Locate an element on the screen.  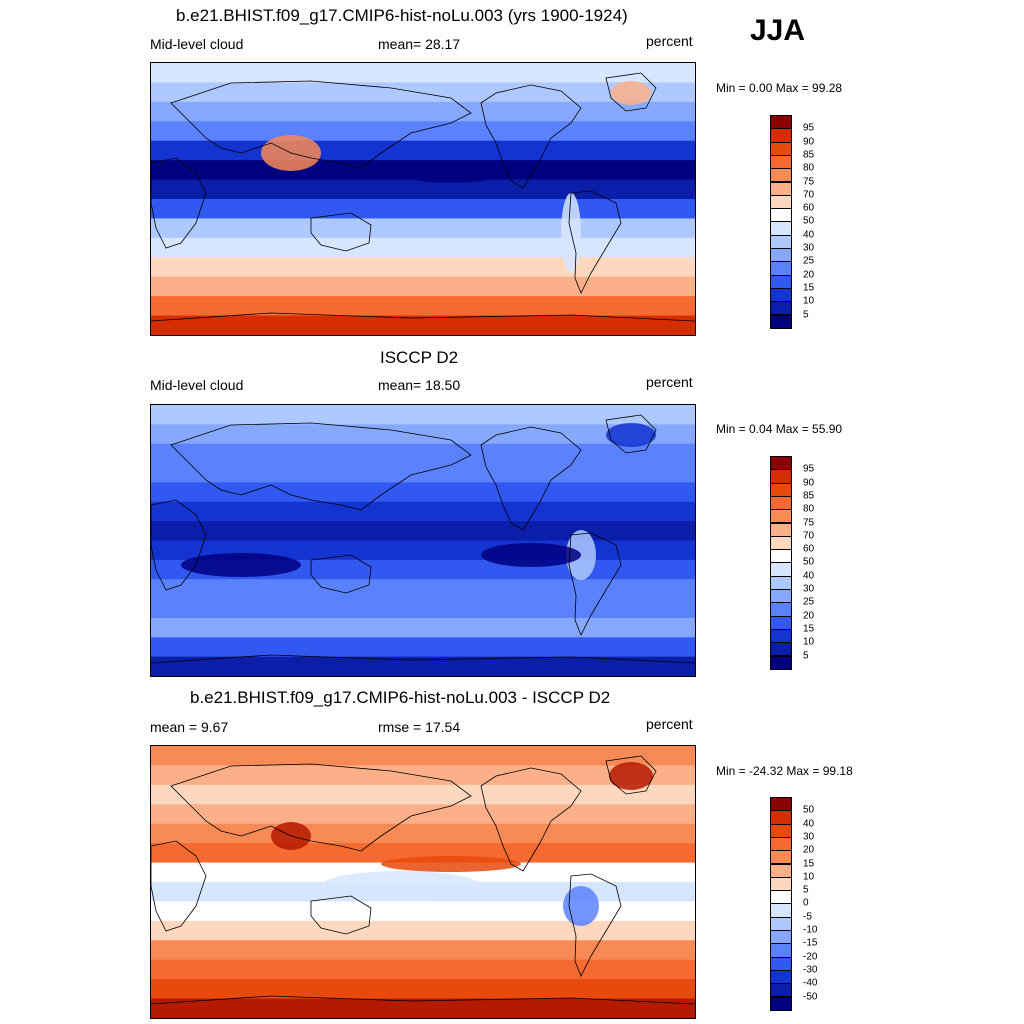
colorbar-tick-label: 85 is located at coordinates (809, 496).